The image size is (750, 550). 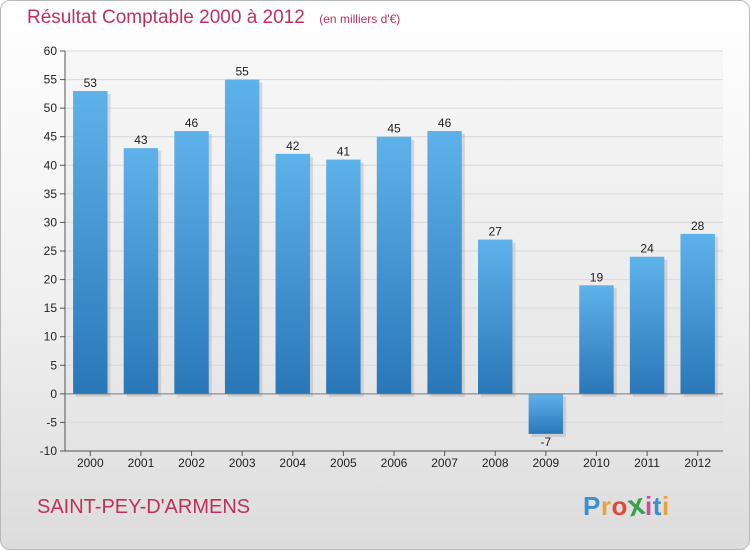 What do you see at coordinates (51, 51) in the screenshot?
I see `y-tick-label: 60` at bounding box center [51, 51].